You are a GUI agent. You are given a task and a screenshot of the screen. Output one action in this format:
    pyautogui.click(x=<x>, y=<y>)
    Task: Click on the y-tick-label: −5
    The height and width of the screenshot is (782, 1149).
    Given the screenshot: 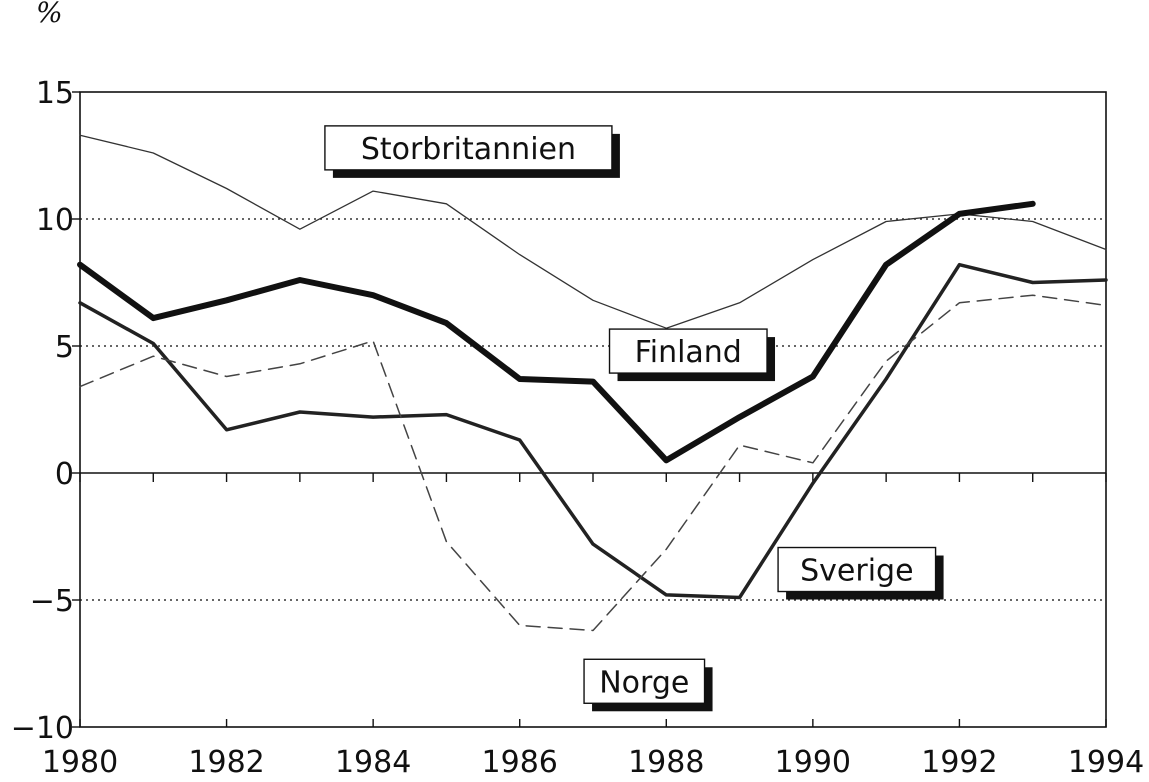 What is the action you would take?
    pyautogui.click(x=52, y=601)
    